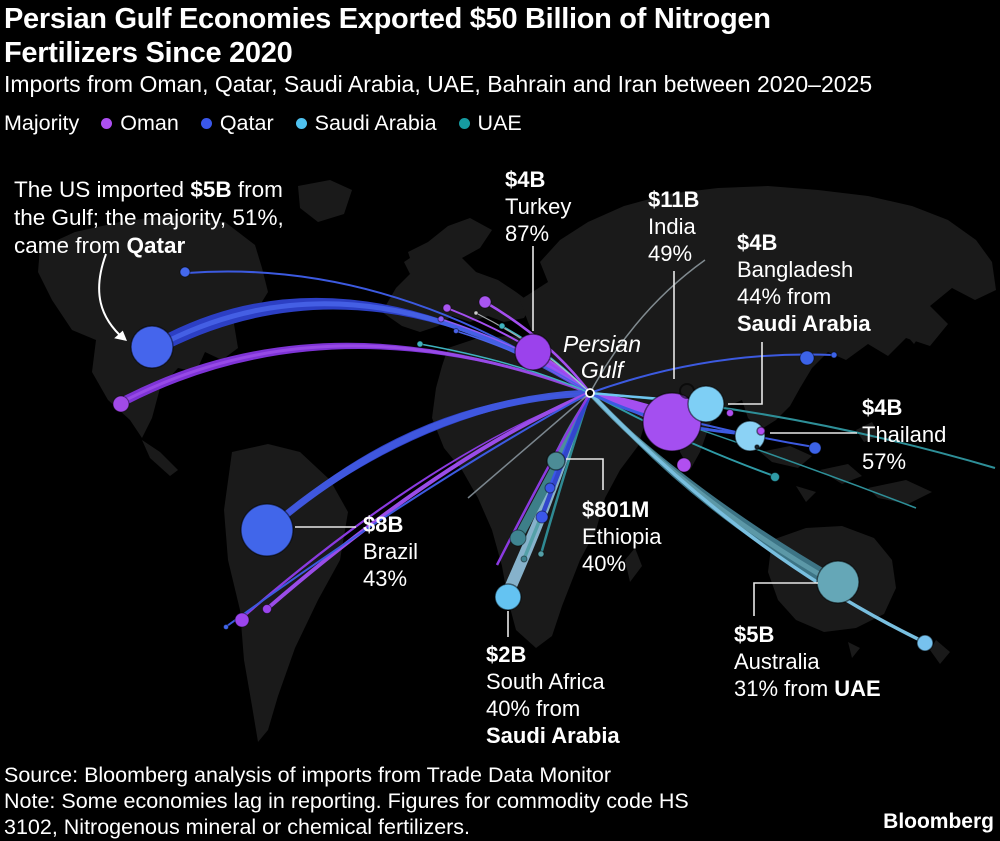 This screenshot has height=841, width=1000. What do you see at coordinates (795, 269) in the screenshot?
I see `annotation-country: Bangladesh` at bounding box center [795, 269].